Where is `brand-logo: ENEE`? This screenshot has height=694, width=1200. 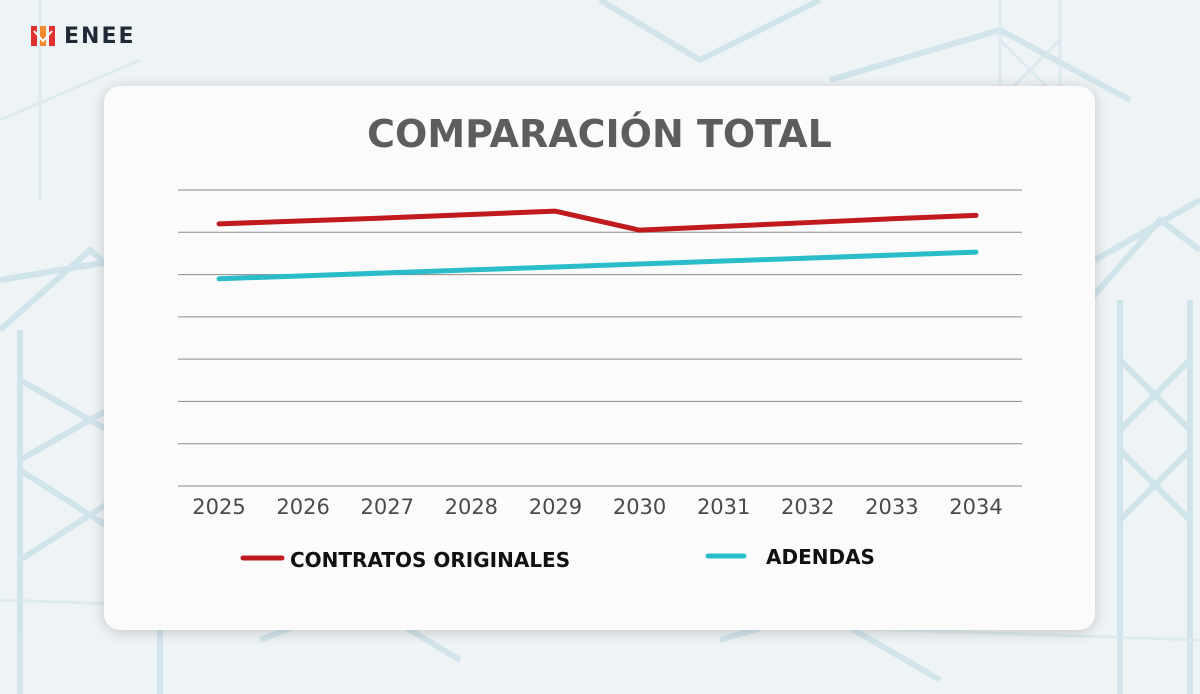 brand-logo: ENEE is located at coordinates (83, 36).